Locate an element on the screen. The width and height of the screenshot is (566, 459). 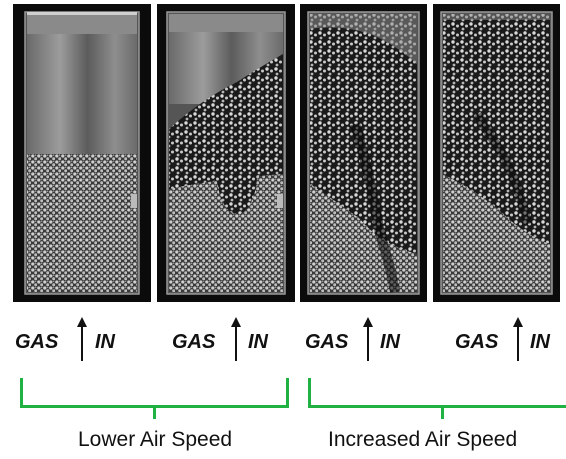
caption-increased-air-speed: Increased Air Speed is located at coordinates (422, 440).